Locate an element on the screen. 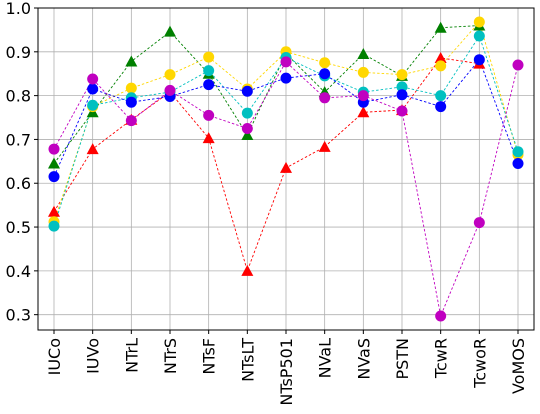 The width and height of the screenshot is (540, 414). y-tick-label: 0.8 is located at coordinates (18, 96).